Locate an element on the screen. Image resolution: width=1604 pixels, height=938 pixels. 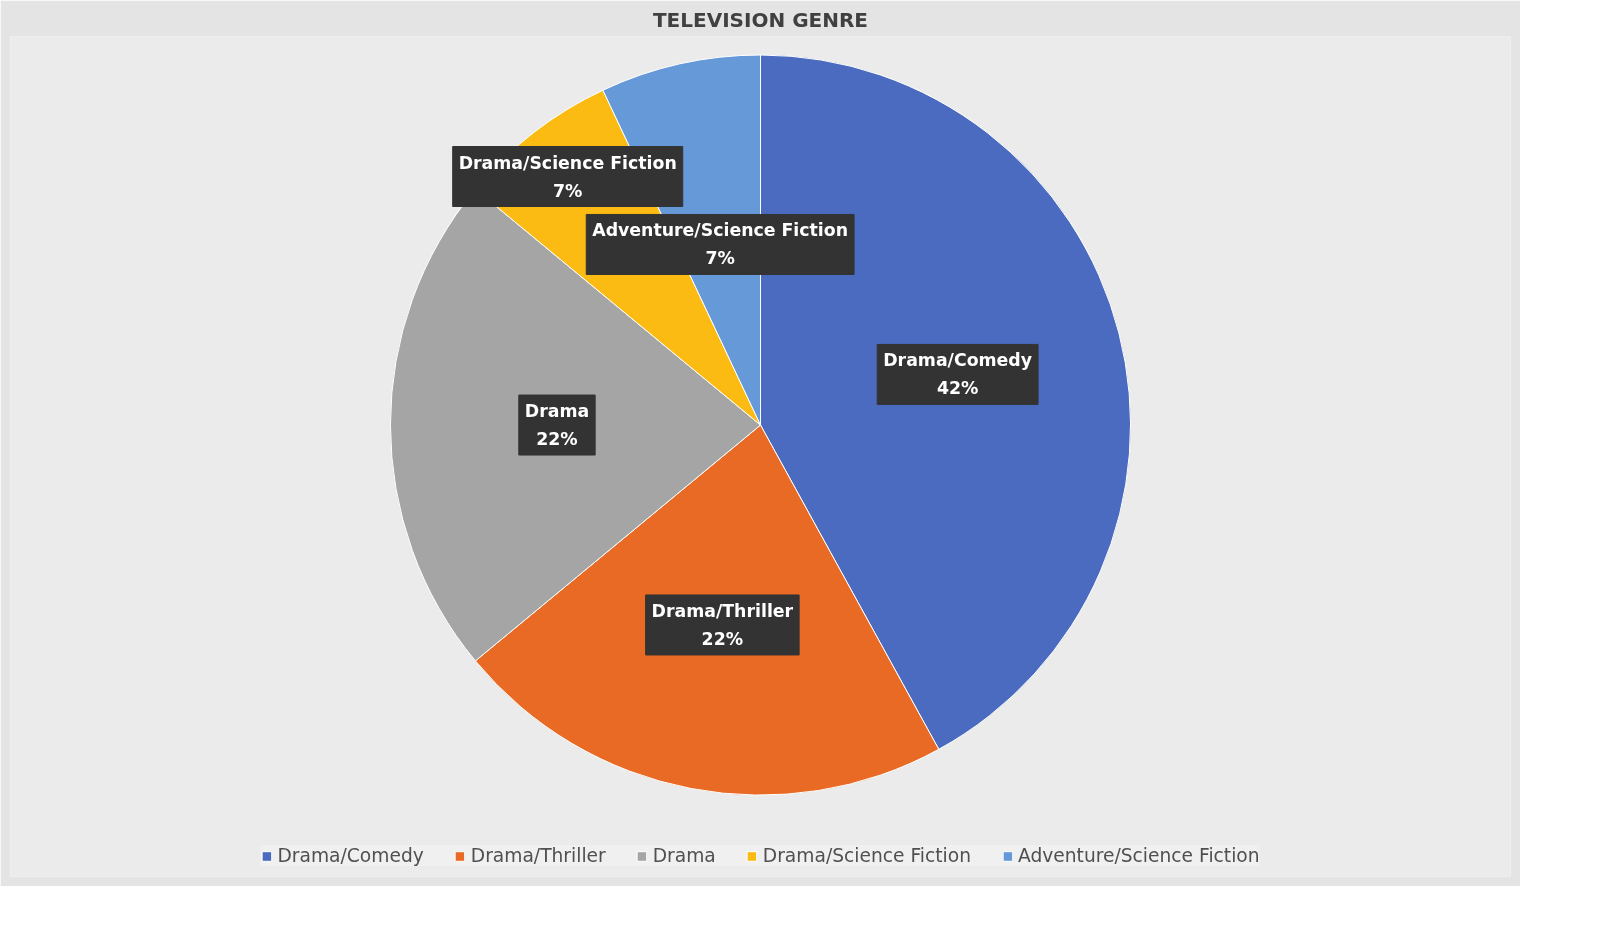
legend-label: Drama/Comedy is located at coordinates (350, 855).